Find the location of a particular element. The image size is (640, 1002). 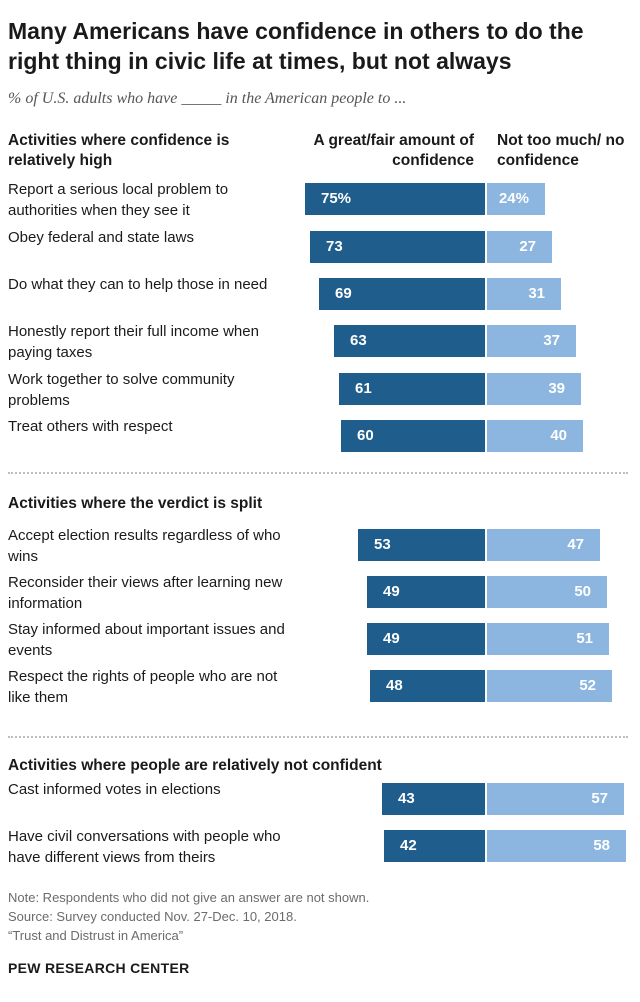

category-label: Cast informed votes in elections is located at coordinates (114, 789).